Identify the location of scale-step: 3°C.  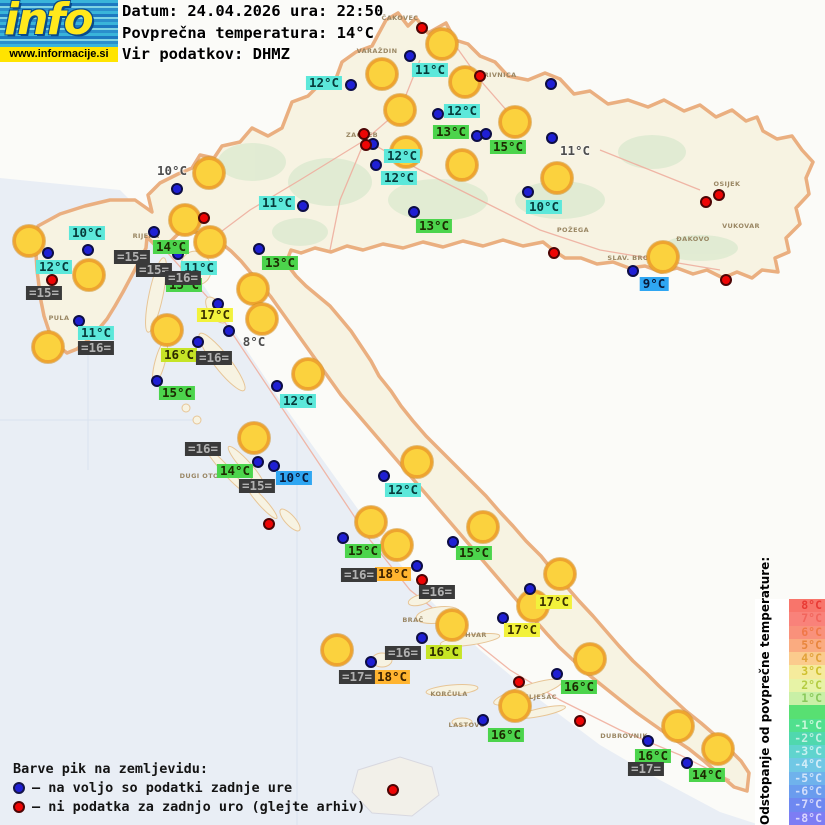
(807, 672).